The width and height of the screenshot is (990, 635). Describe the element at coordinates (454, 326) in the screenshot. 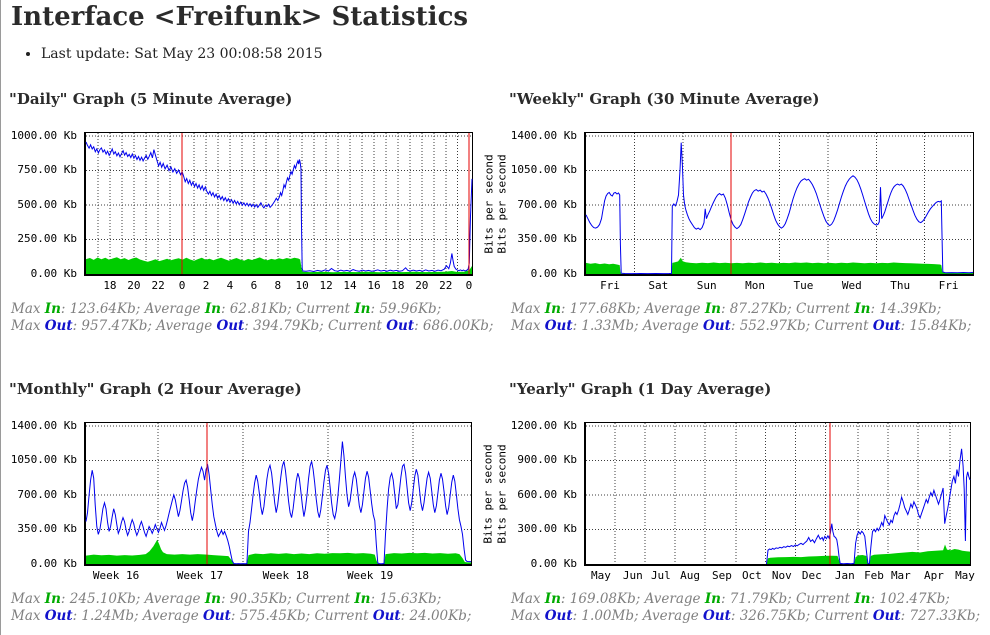

I see `stats-text: : 686.00Kb;` at that location.